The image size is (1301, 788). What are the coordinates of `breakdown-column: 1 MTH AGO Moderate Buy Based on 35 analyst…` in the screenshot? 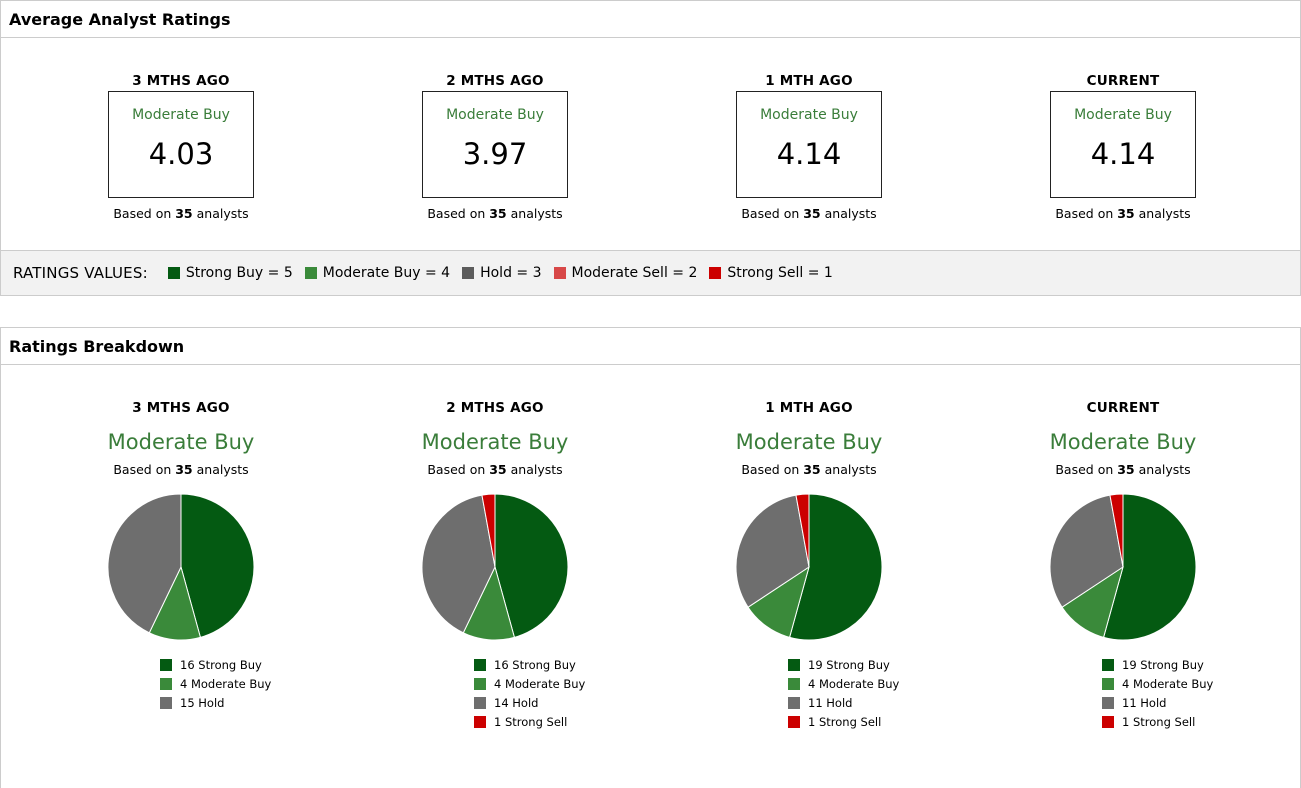 It's located at (809, 565).